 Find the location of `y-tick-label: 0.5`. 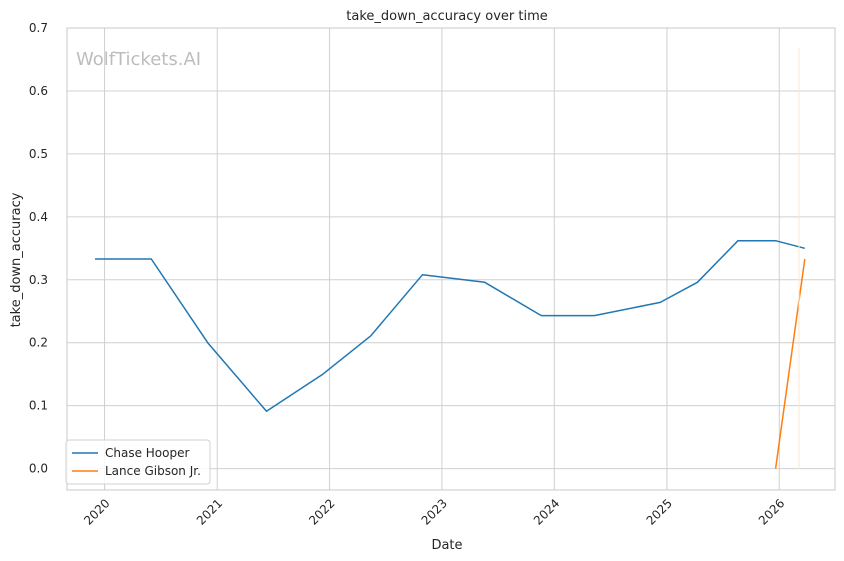

y-tick-label: 0.5 is located at coordinates (38, 154).